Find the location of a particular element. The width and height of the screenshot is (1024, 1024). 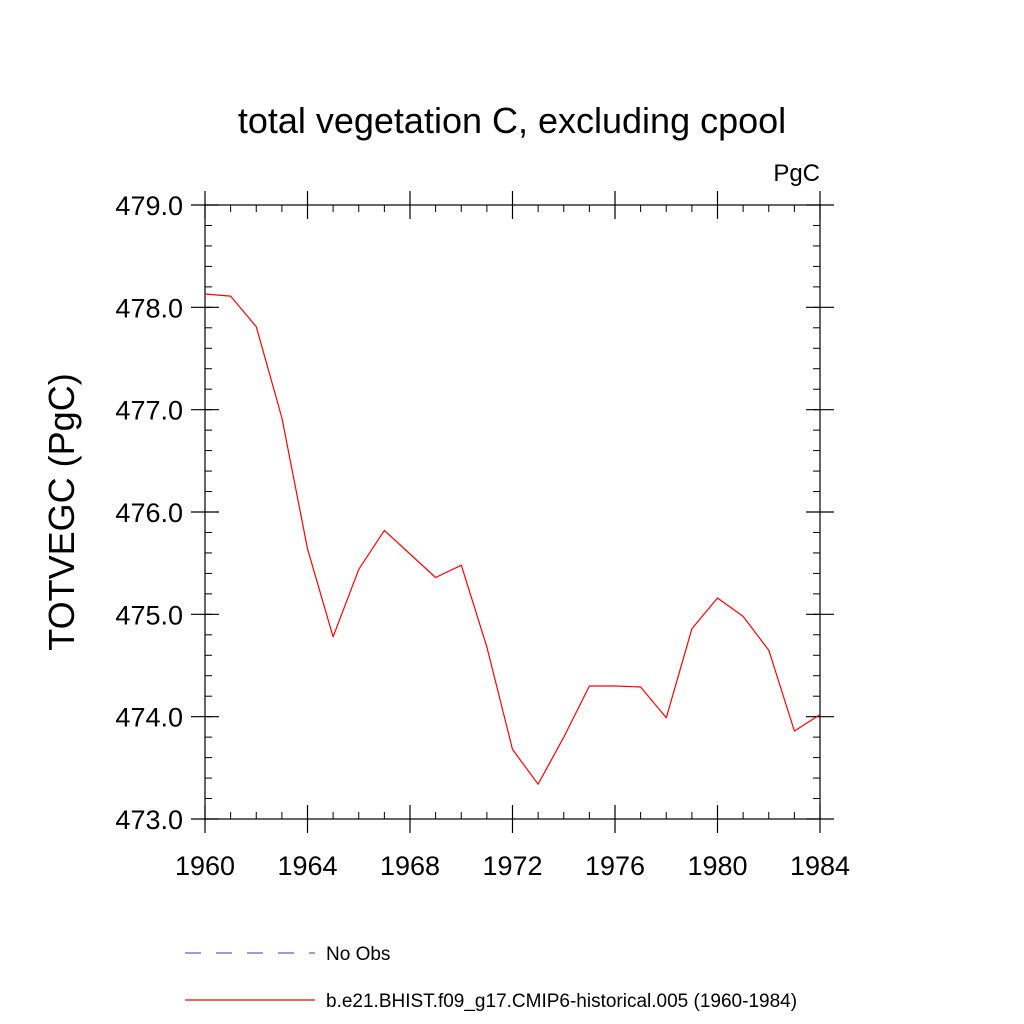

chart-title: total vegetation C, excluding cpool is located at coordinates (512, 120).